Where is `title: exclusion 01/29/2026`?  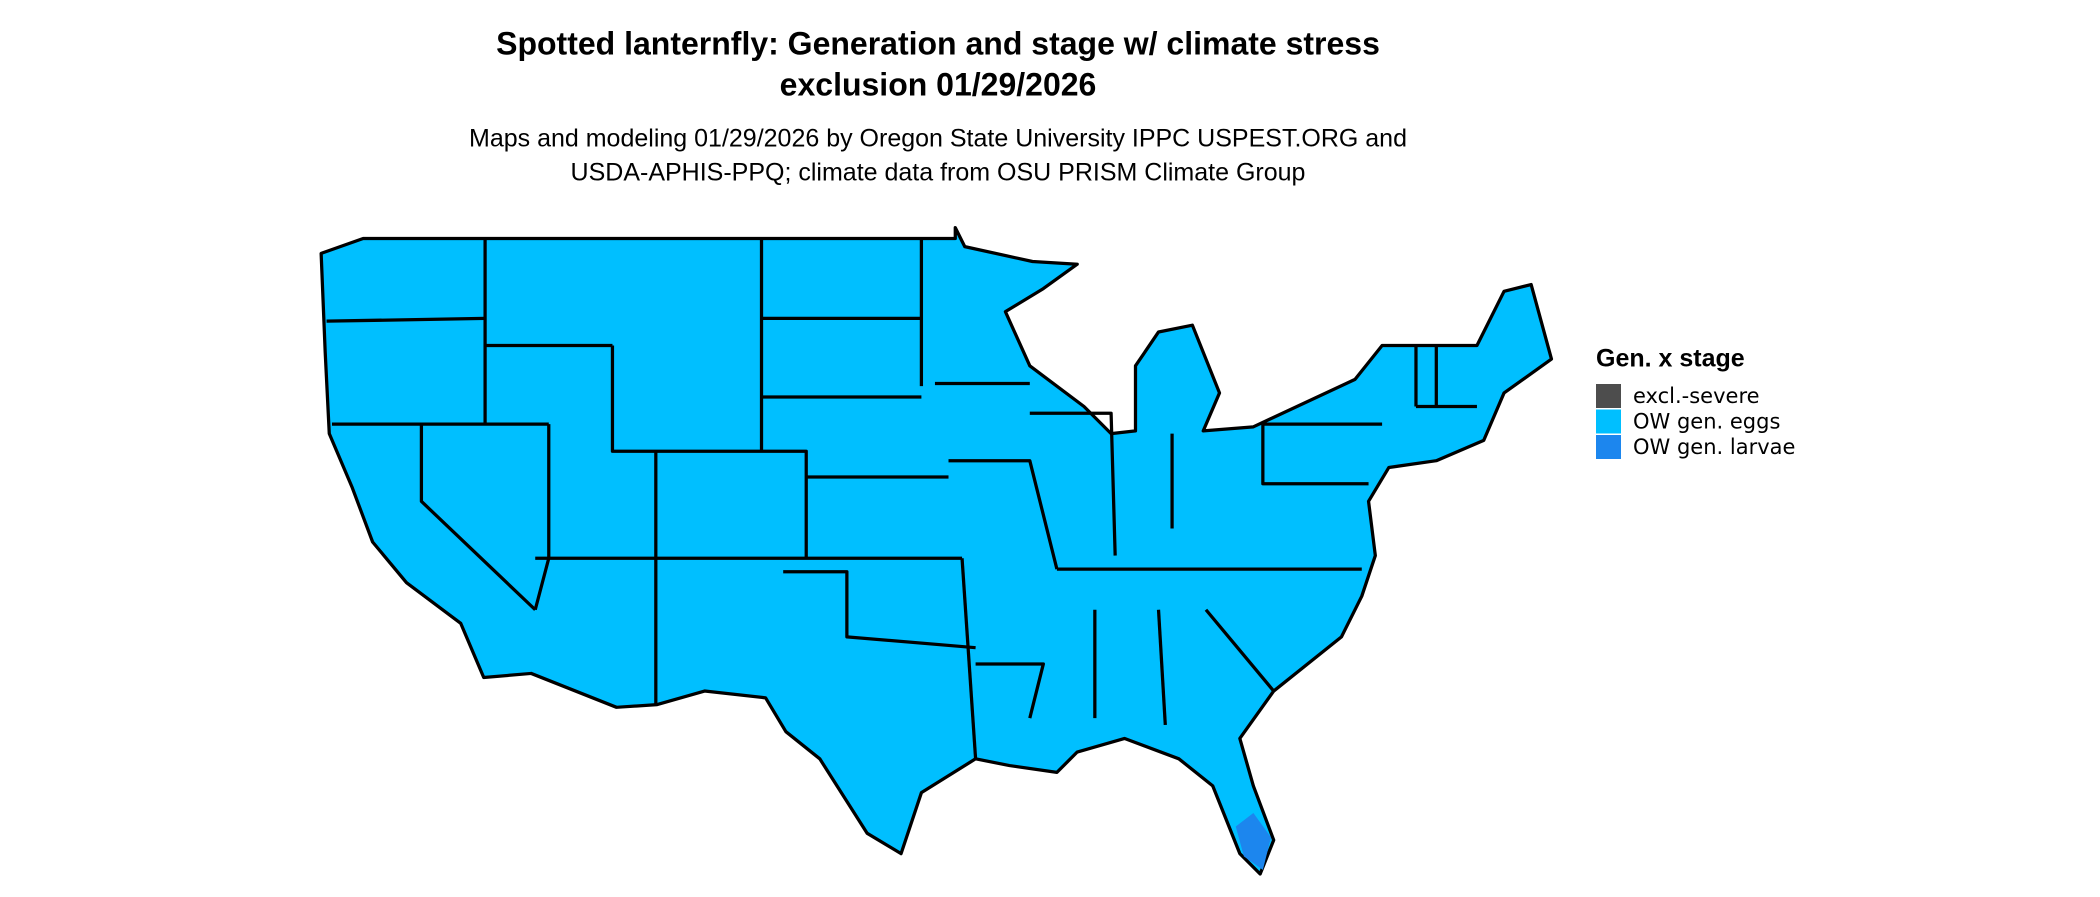
title: exclusion 01/29/2026 is located at coordinates (938, 84).